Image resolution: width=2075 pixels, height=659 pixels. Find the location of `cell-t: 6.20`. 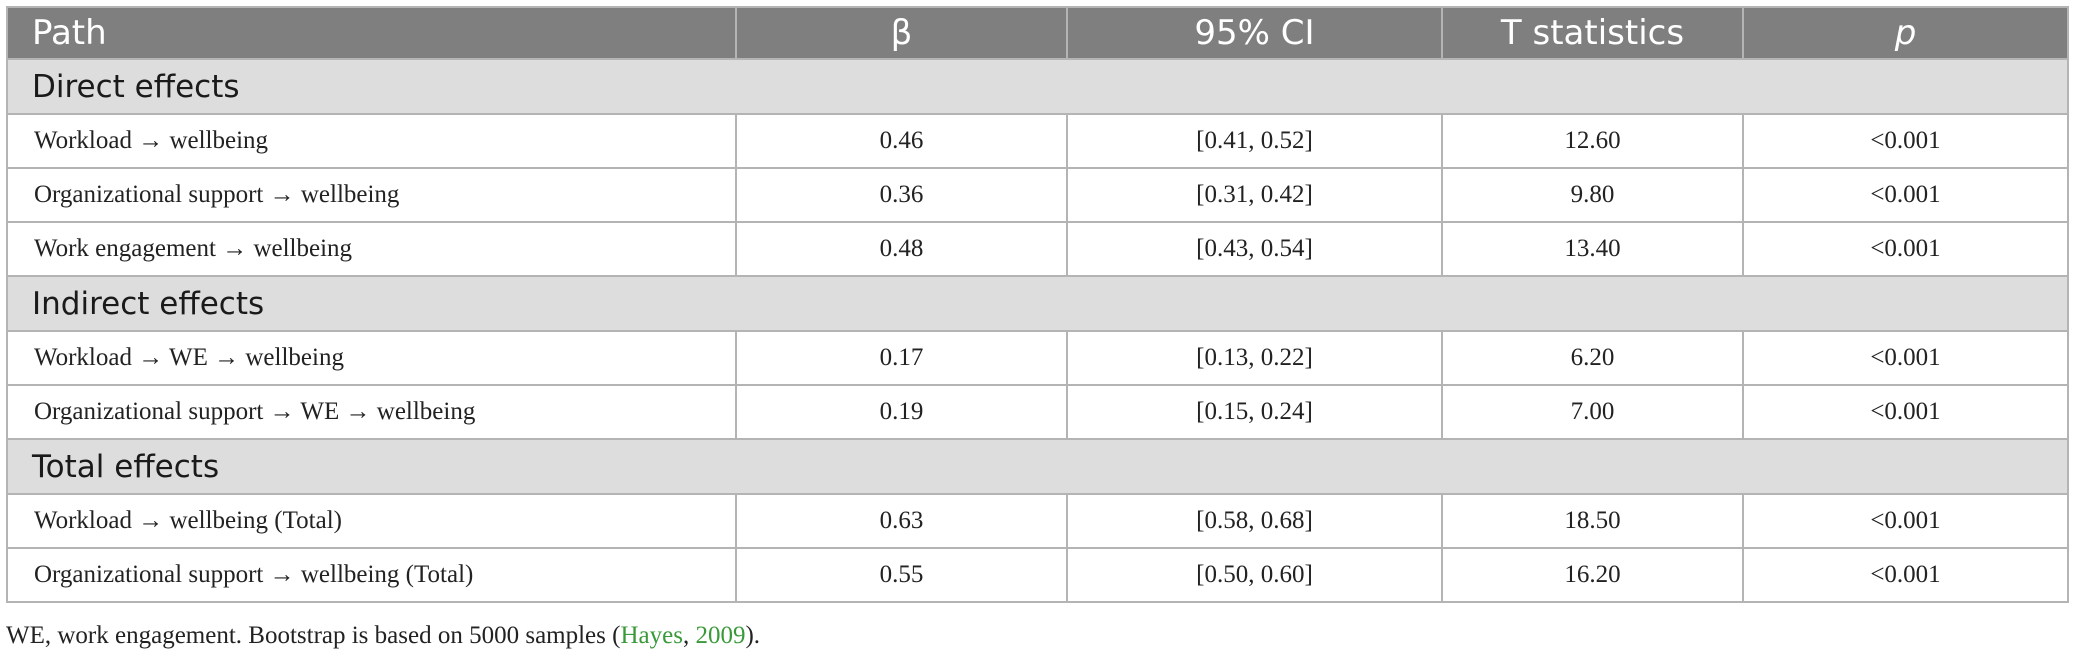

cell-t: 6.20 is located at coordinates (1592, 358).